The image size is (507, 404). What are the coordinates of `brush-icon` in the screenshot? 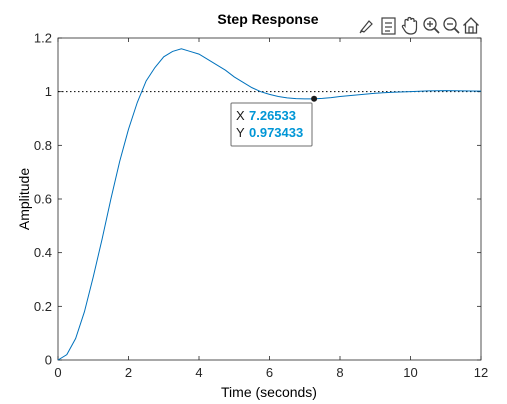 It's located at (367, 26).